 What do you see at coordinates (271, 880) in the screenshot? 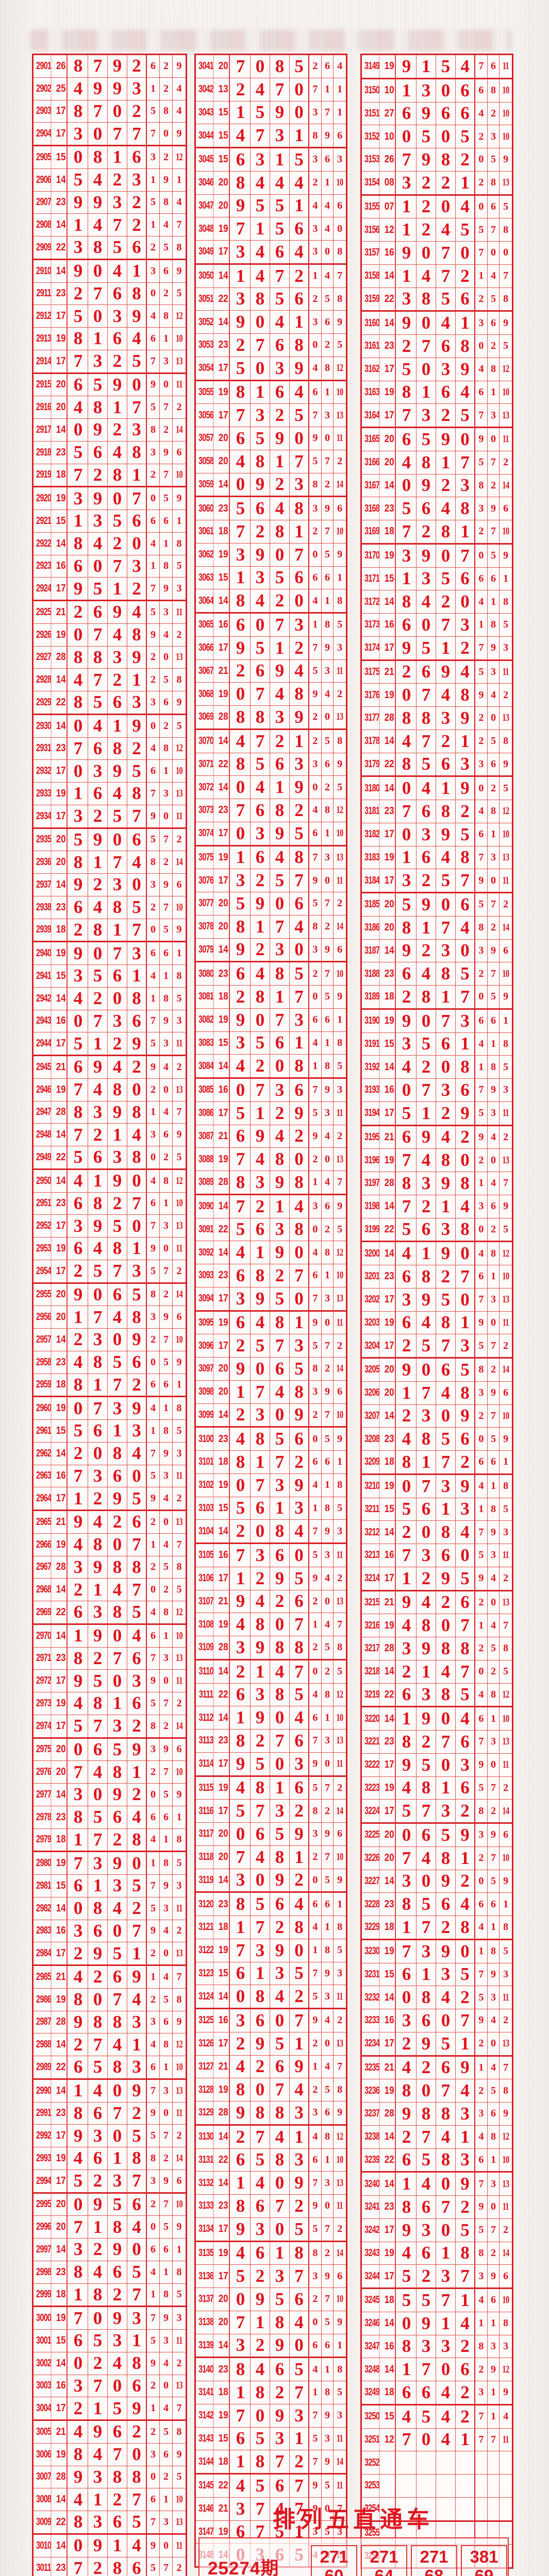
I see `lottery-row: 3076 17 3 2 5 7 9 0 11` at bounding box center [271, 880].